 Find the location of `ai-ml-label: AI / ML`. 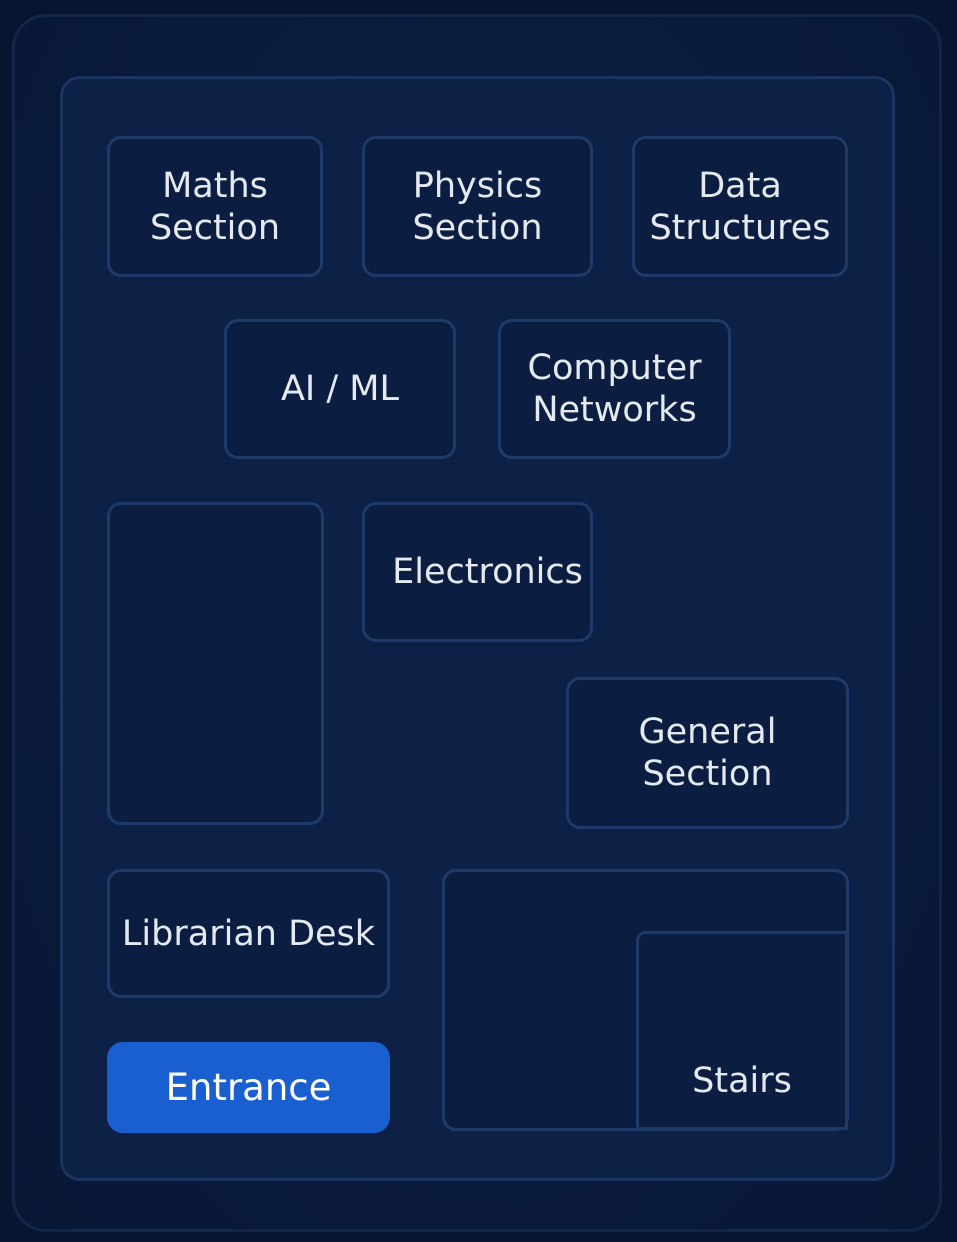

ai-ml-label: AI / ML is located at coordinates (339, 389).